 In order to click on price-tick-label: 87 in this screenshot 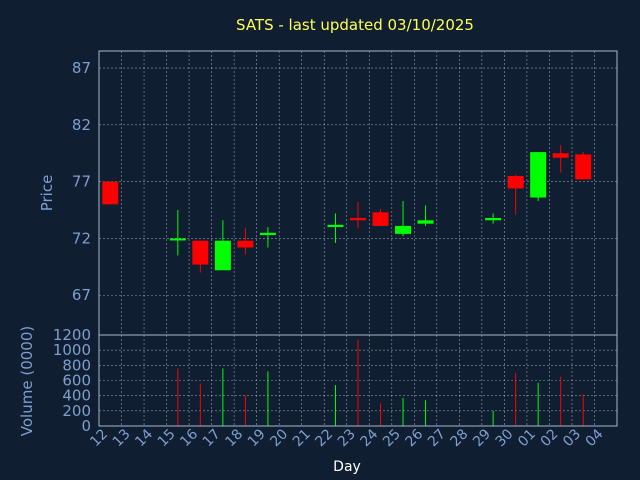, I will do `click(81, 68)`.